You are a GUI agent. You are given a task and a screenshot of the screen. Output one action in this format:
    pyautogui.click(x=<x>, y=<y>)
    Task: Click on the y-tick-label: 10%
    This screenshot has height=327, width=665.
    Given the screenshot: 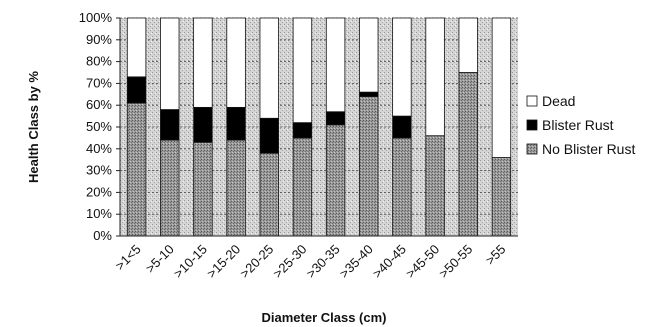 What is the action you would take?
    pyautogui.click(x=99, y=213)
    